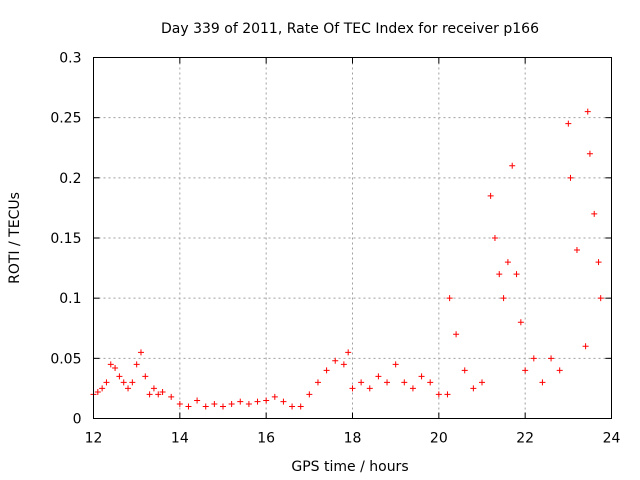  What do you see at coordinates (525, 439) in the screenshot?
I see `x-tick-label: 22` at bounding box center [525, 439].